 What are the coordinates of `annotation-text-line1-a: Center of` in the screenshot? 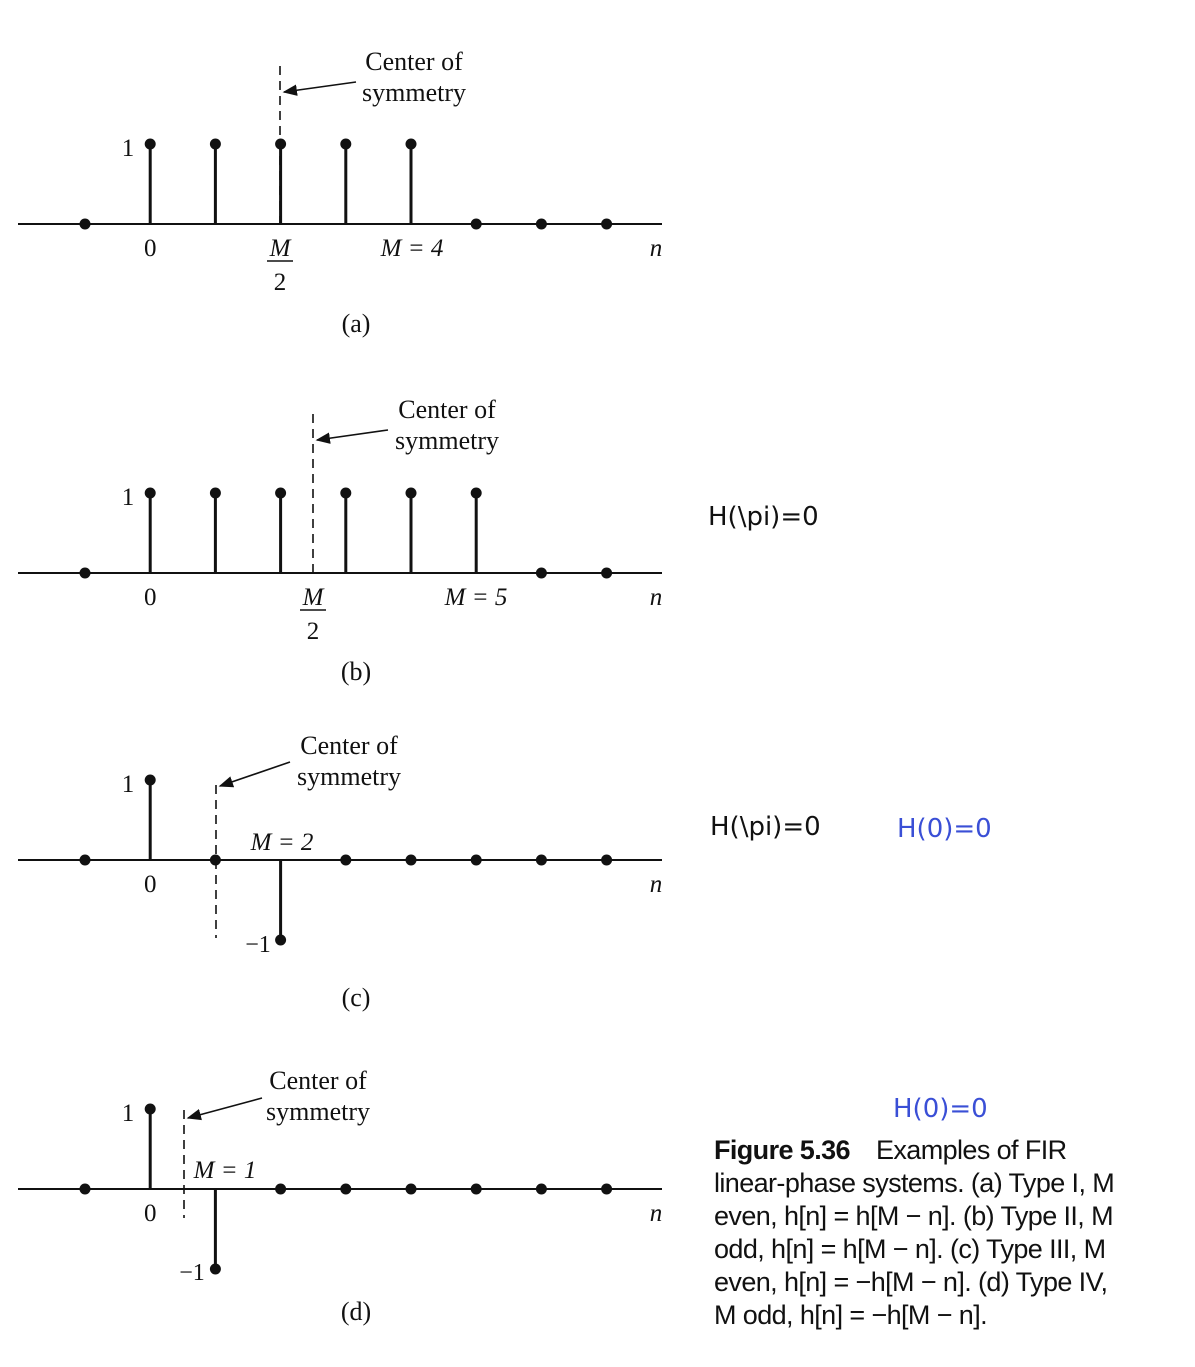 It's located at (414, 61).